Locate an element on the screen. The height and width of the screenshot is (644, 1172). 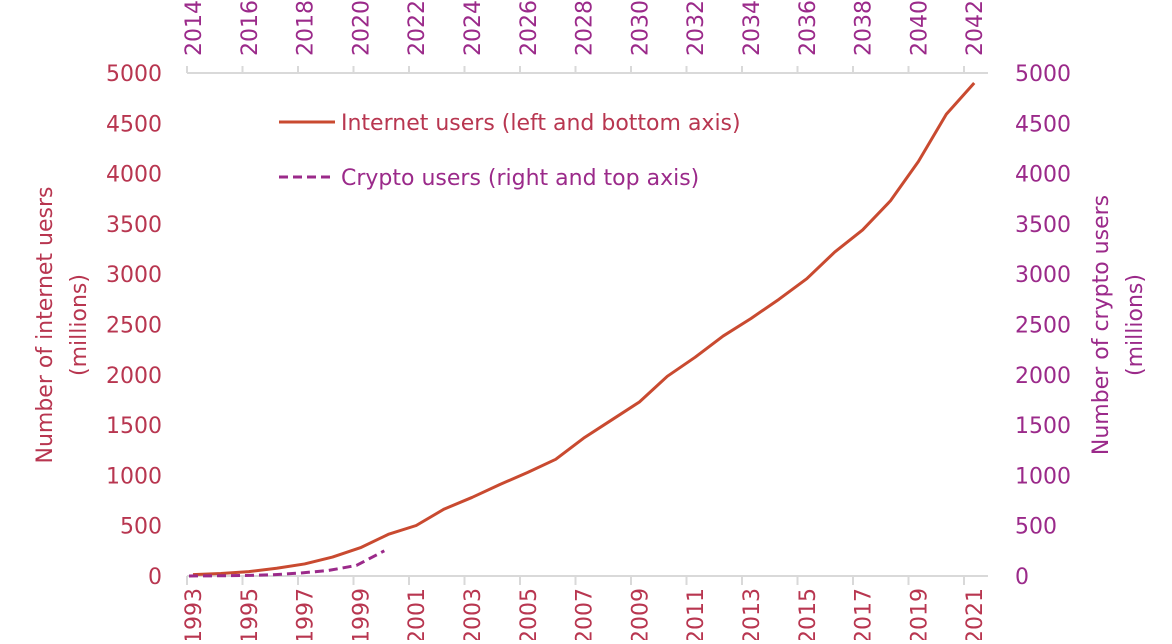
bottom-tick-label: 2017 is located at coordinates (864, 614).